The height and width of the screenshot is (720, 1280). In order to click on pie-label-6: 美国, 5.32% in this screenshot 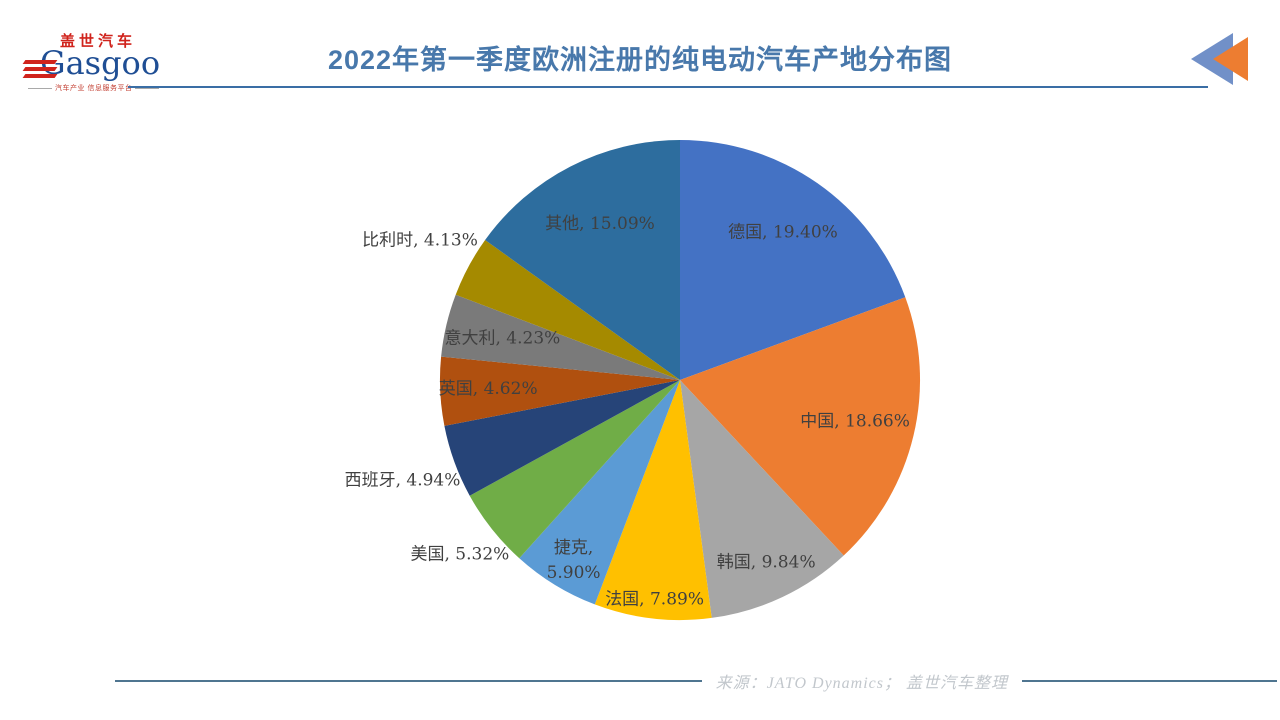, I will do `click(459, 554)`.